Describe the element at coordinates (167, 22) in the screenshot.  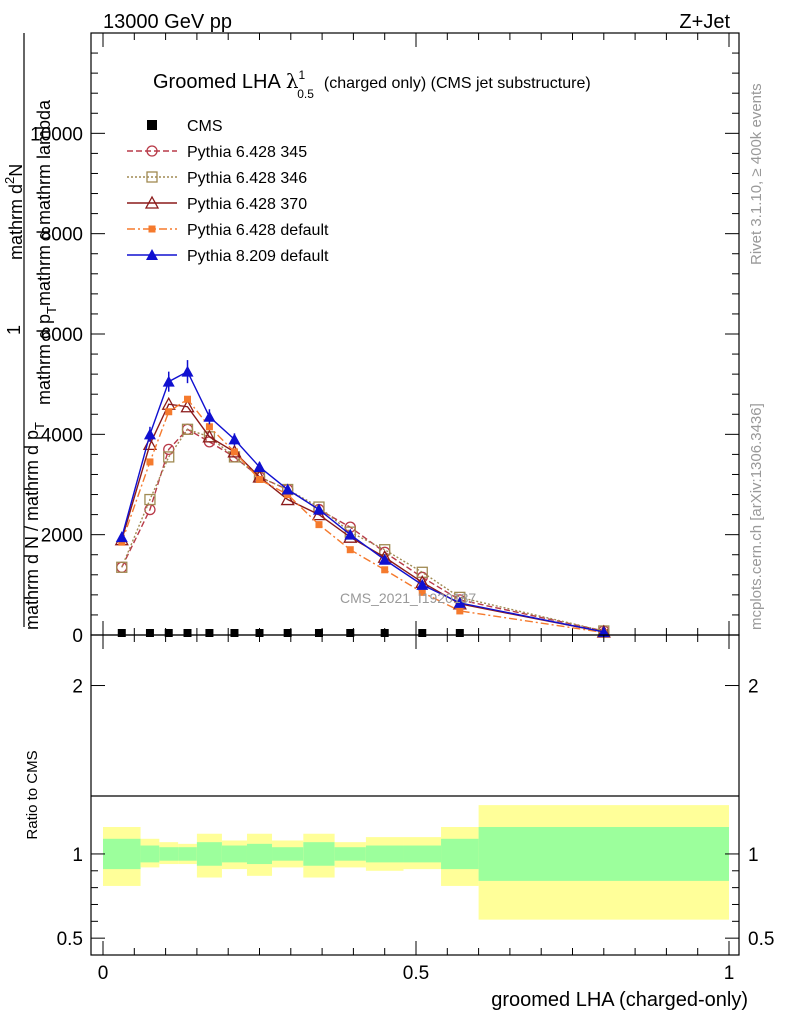
I see `header-energy: 13000 GeV pp` at that location.